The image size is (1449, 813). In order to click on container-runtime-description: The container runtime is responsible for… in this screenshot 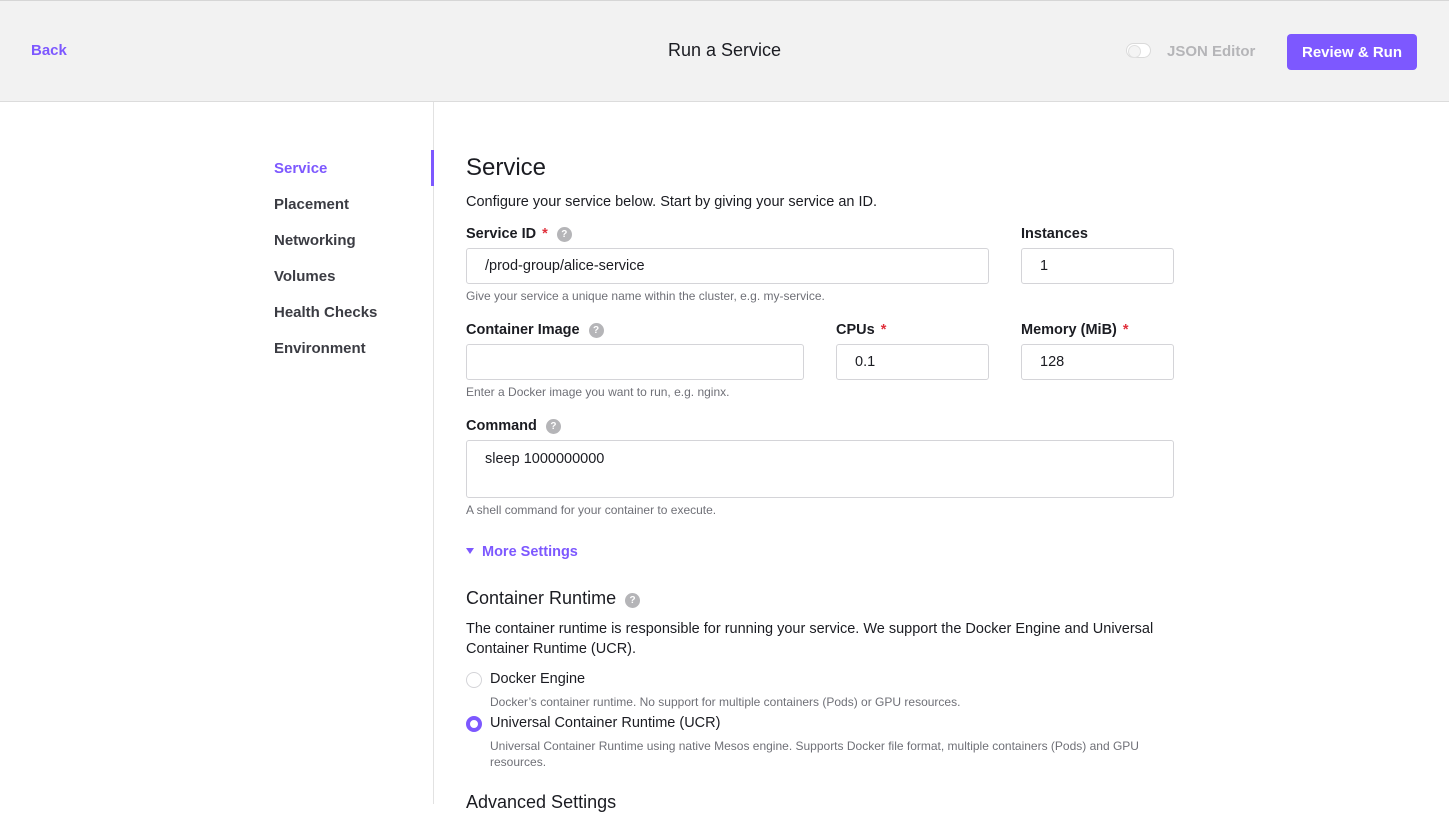, I will do `click(810, 639)`.